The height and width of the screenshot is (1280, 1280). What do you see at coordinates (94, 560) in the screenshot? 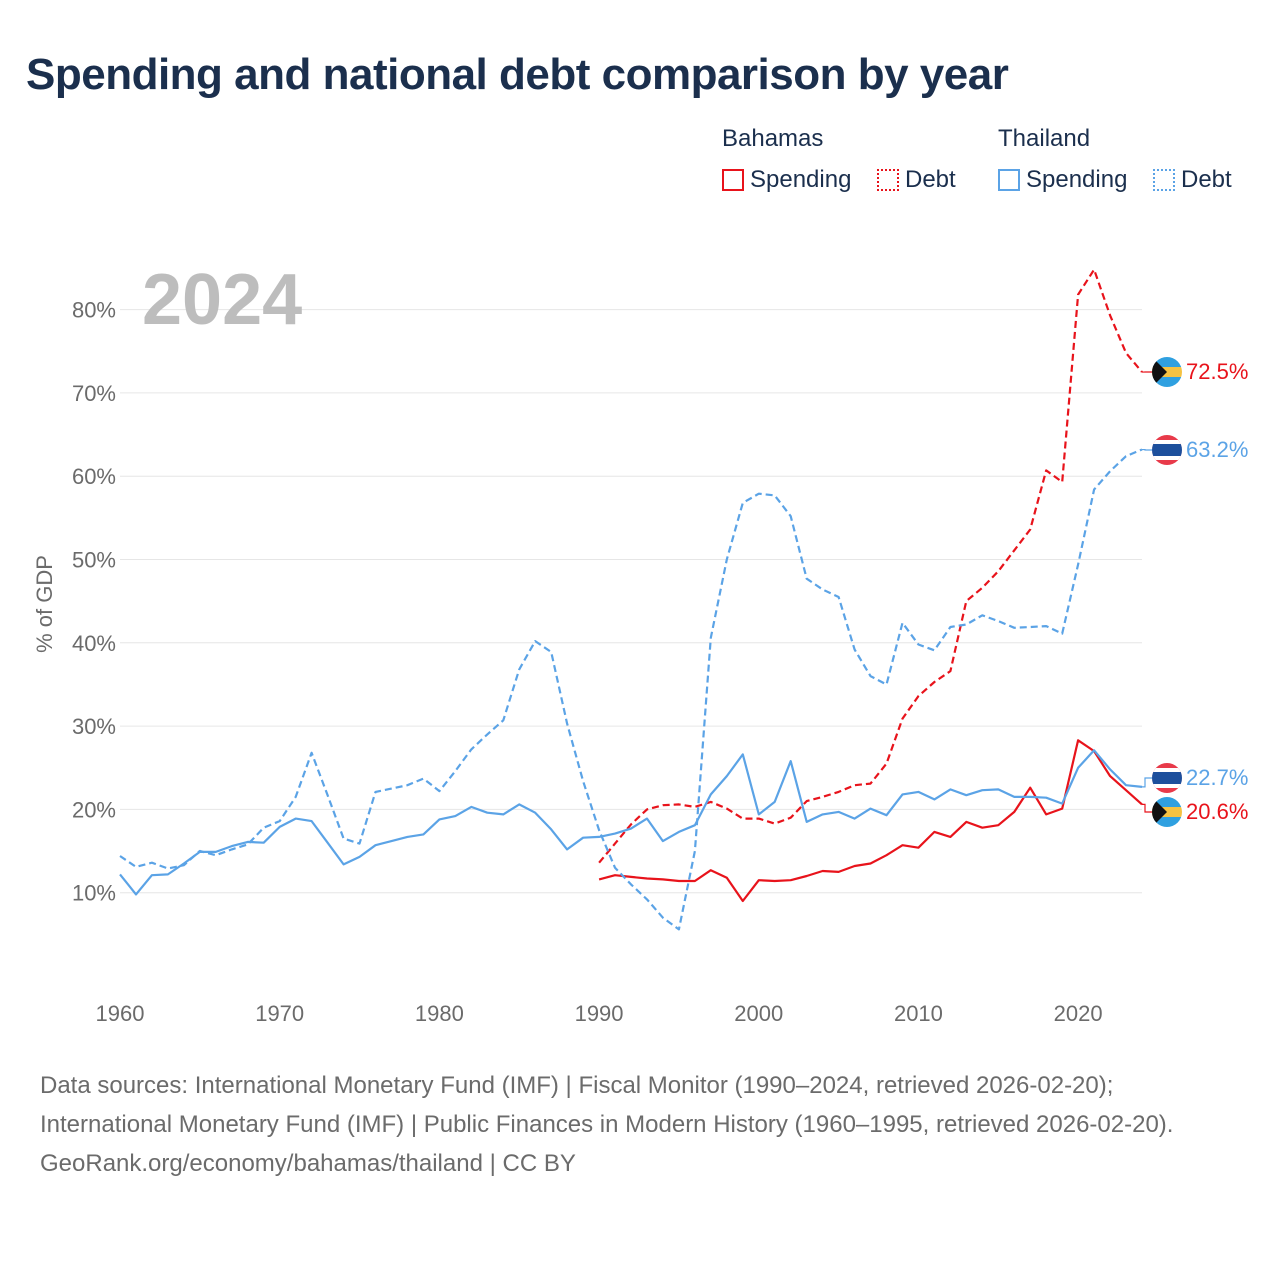
I see `y-tick-label: 50%` at bounding box center [94, 560].